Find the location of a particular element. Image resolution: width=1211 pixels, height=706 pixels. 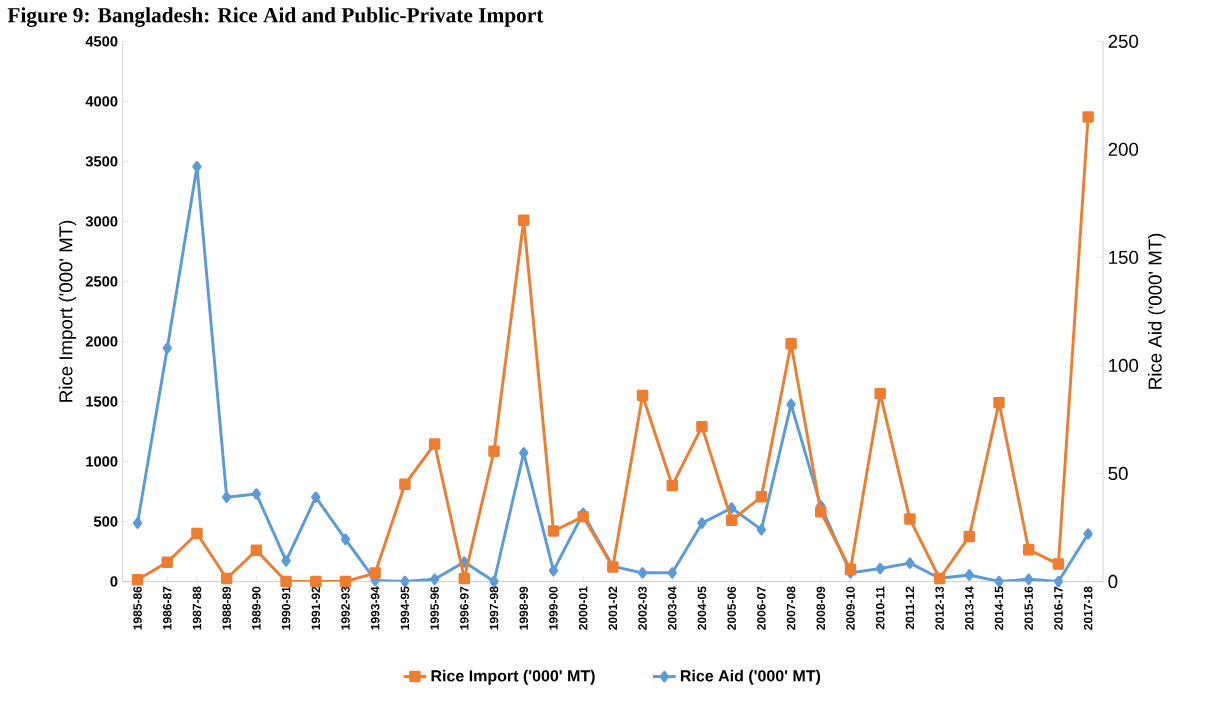

y-tick-label: 4500 is located at coordinates (101, 41).